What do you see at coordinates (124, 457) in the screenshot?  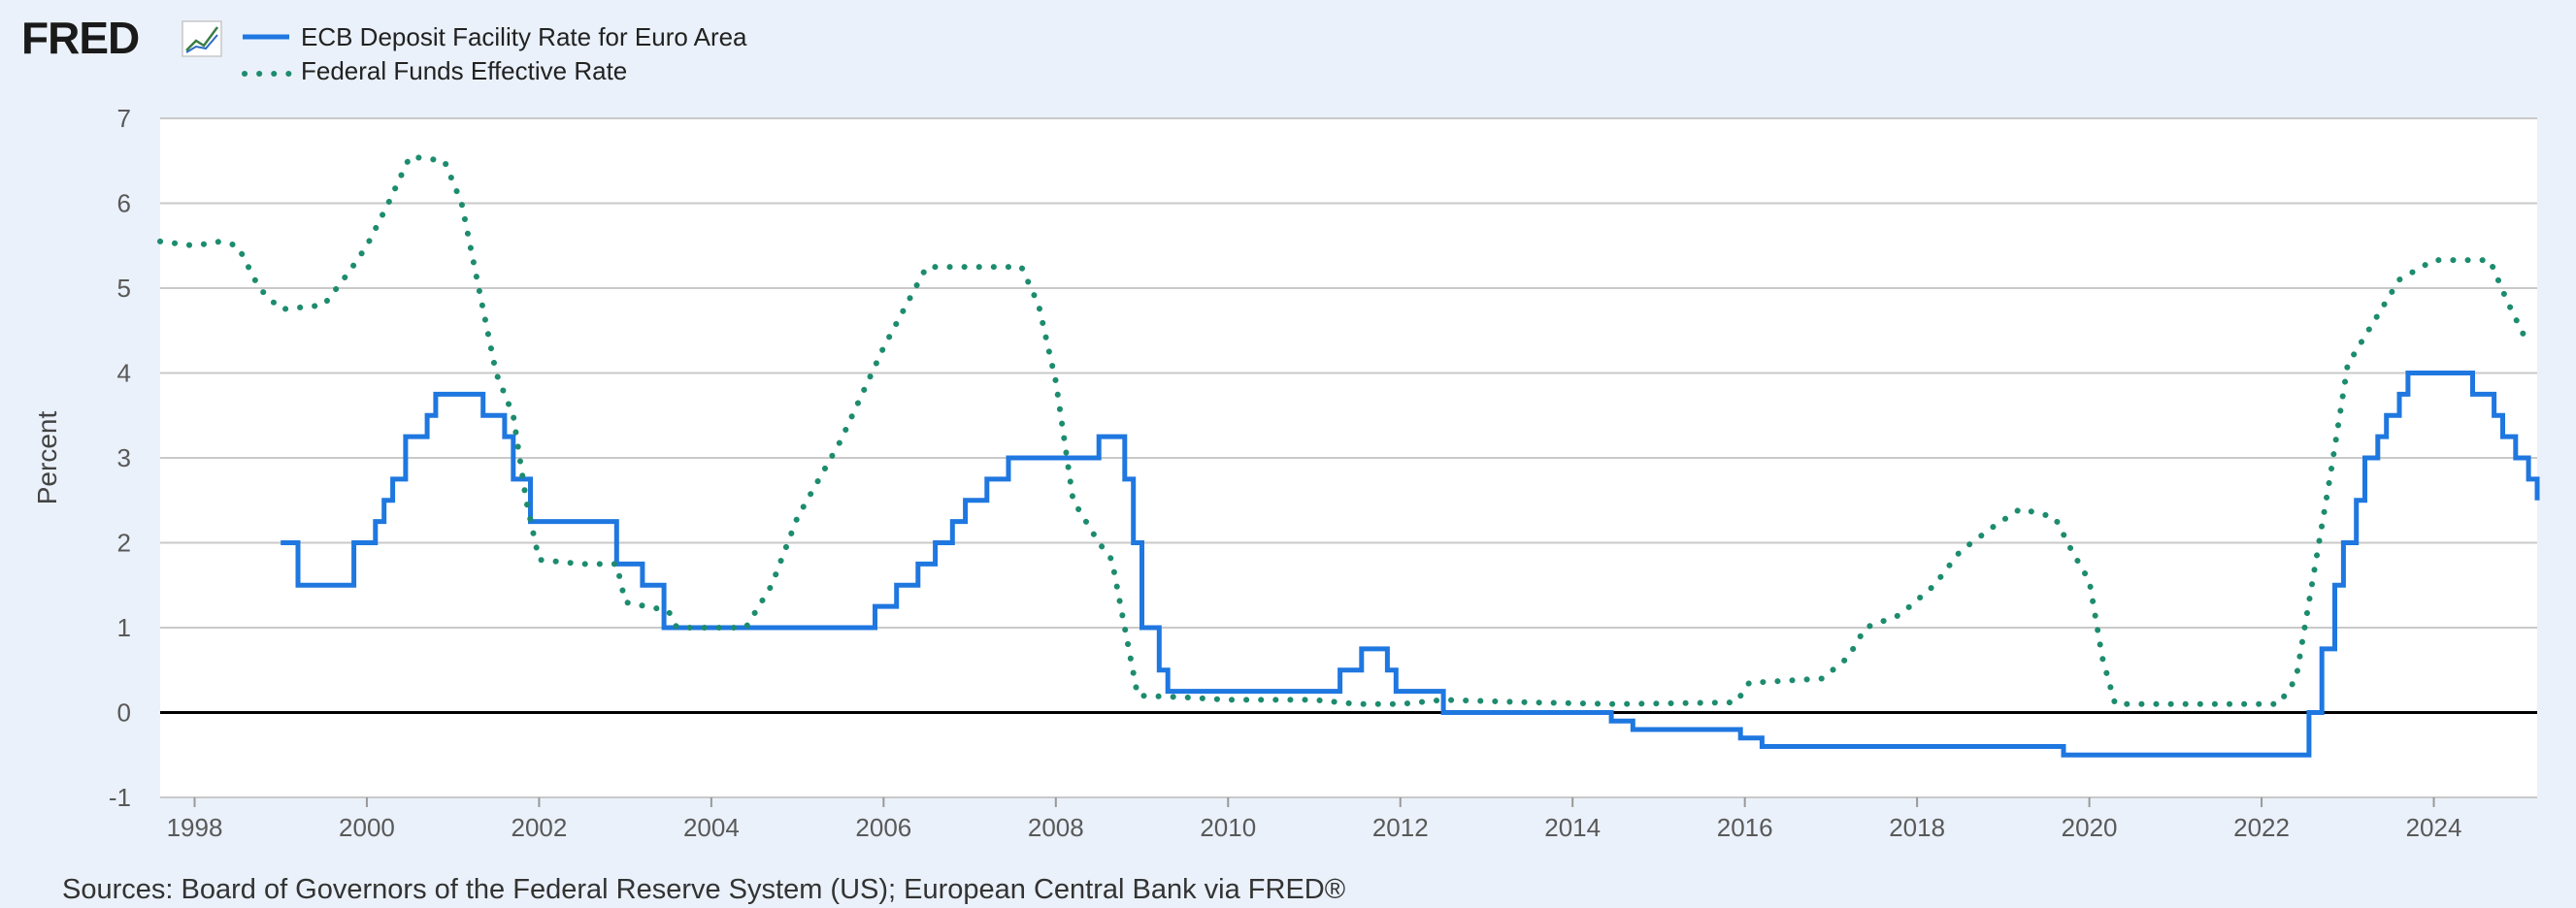 I see `y-tick-label: 3` at bounding box center [124, 457].